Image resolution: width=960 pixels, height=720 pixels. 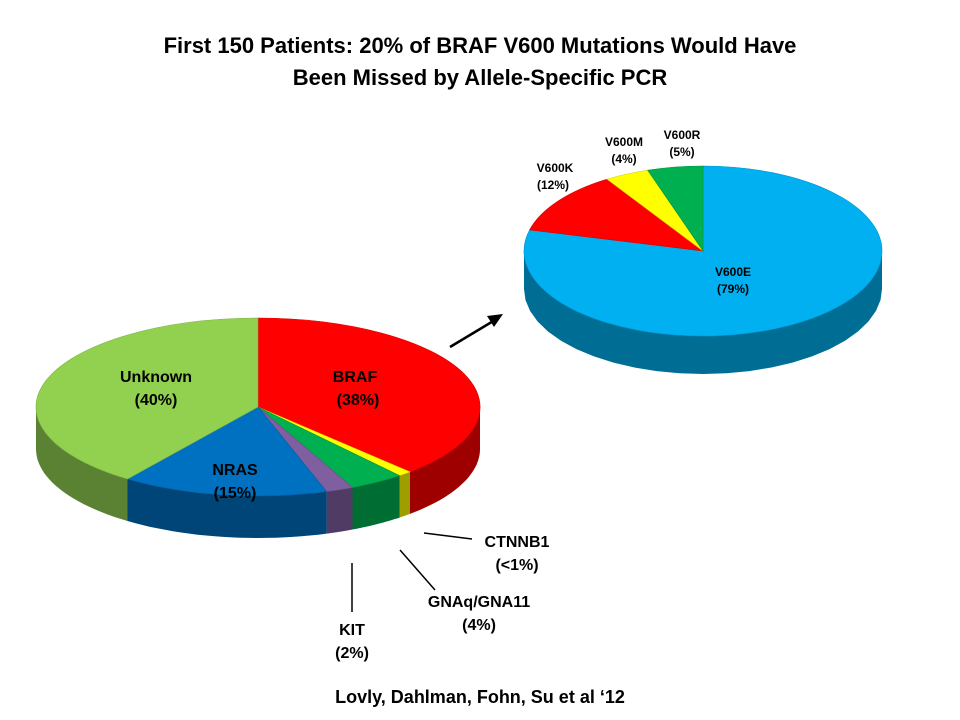 What do you see at coordinates (517, 542) in the screenshot?
I see `label-ctnnb1-name: CTNNB1` at bounding box center [517, 542].